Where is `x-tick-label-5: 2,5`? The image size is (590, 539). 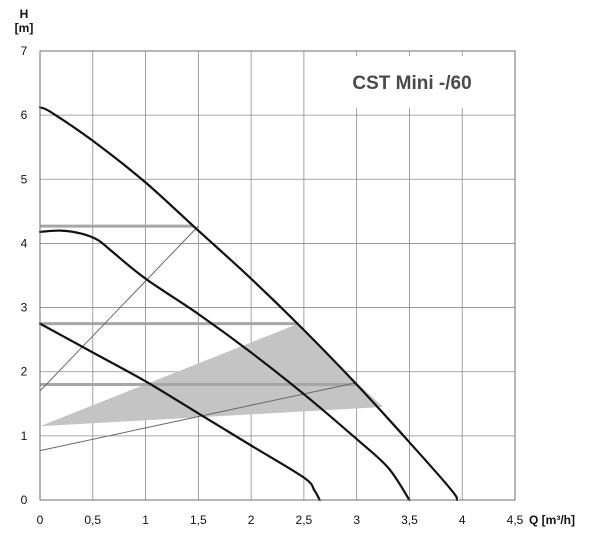
x-tick-label-5: 2,5 is located at coordinates (304, 520).